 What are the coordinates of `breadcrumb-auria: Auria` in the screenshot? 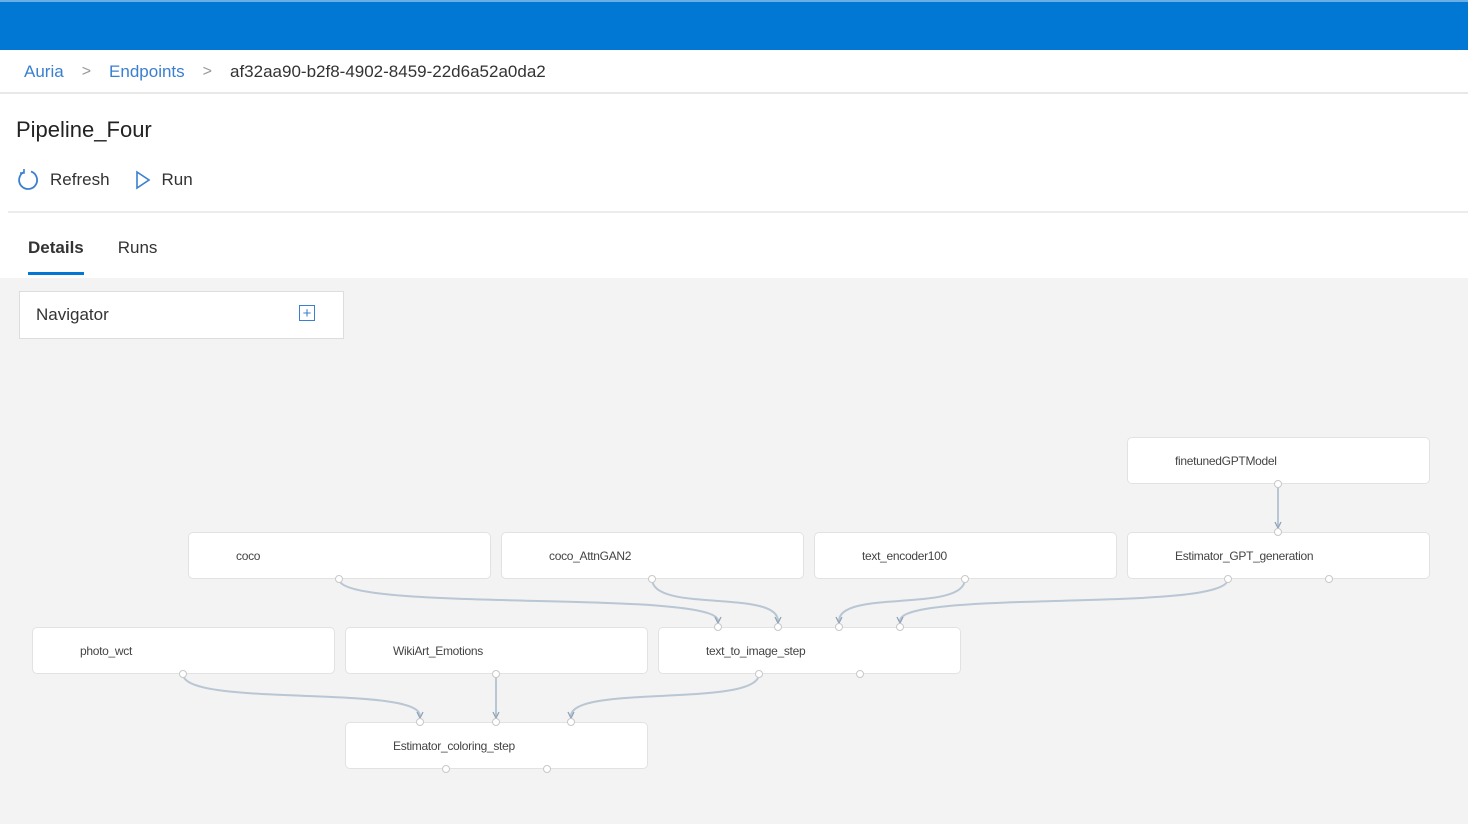 It's located at (44, 71).